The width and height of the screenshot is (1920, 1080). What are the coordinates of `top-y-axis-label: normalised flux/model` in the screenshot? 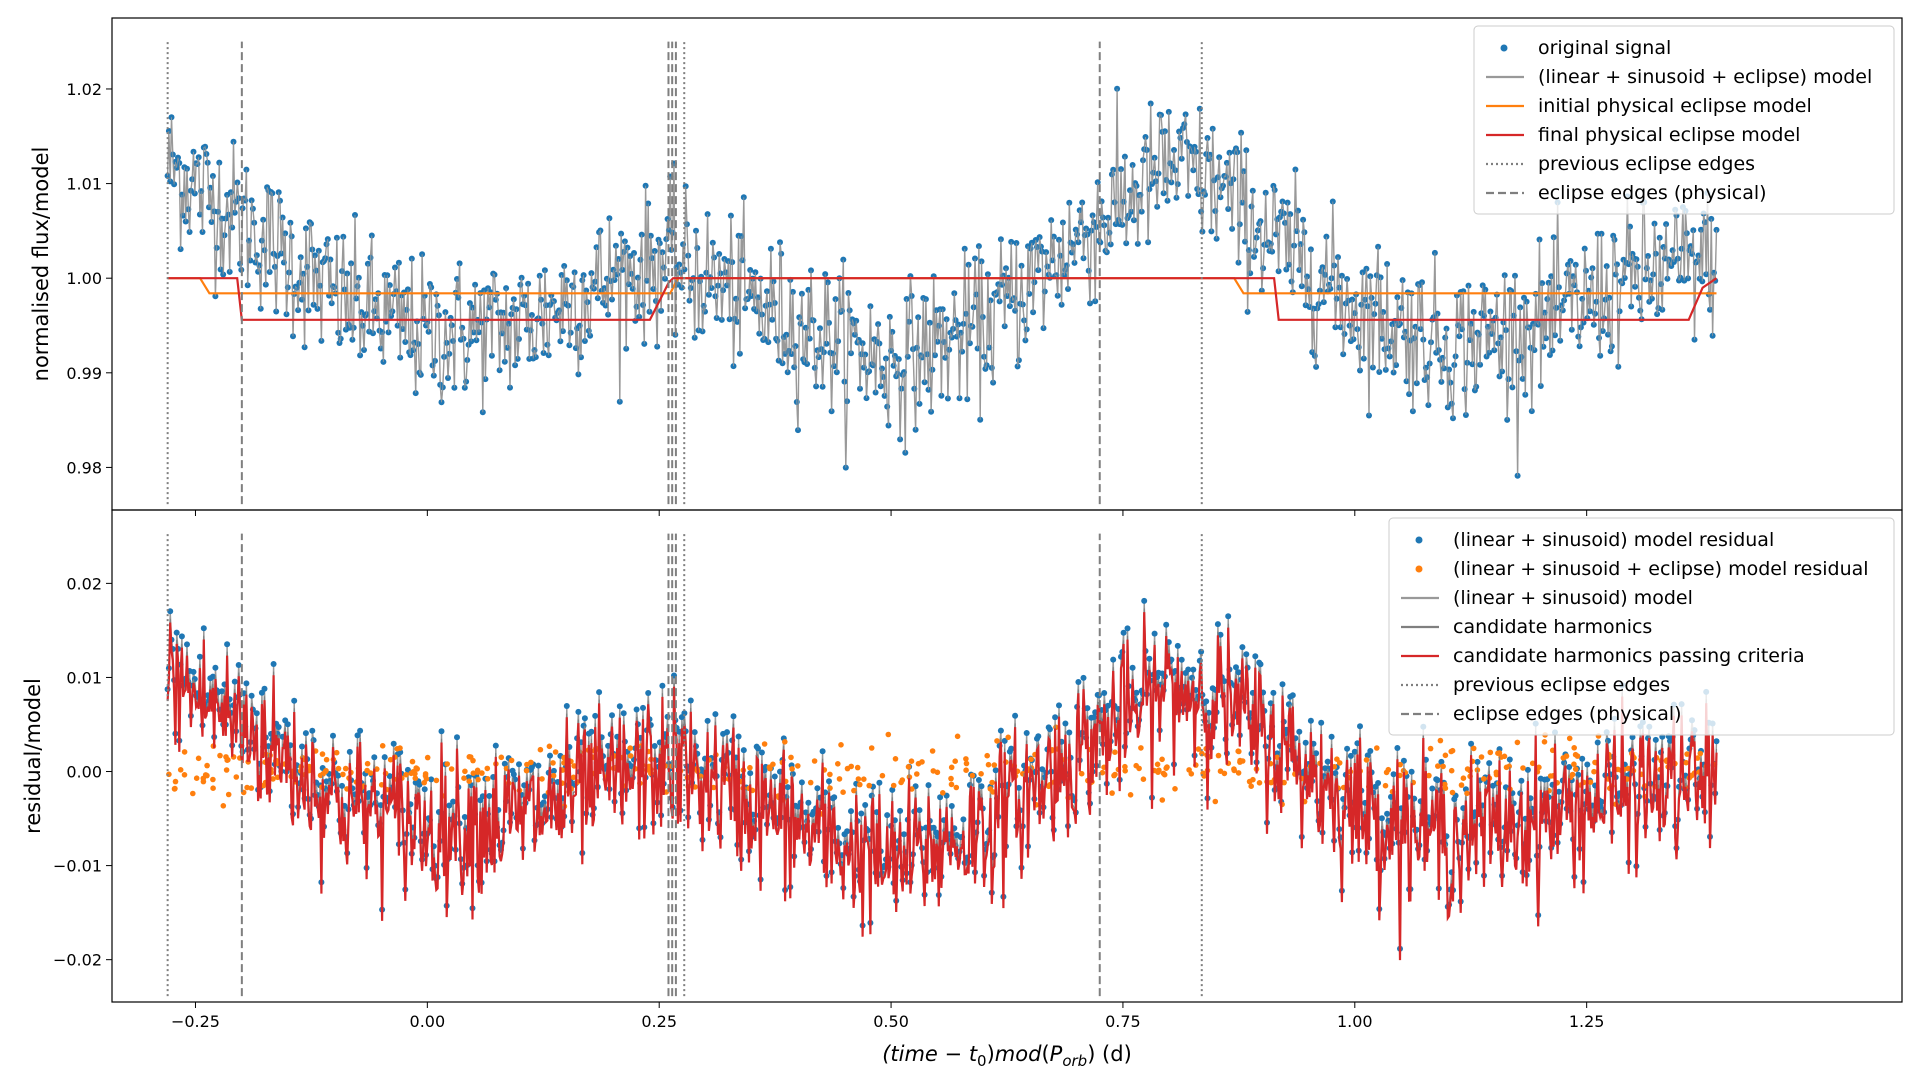 It's located at (41, 264).